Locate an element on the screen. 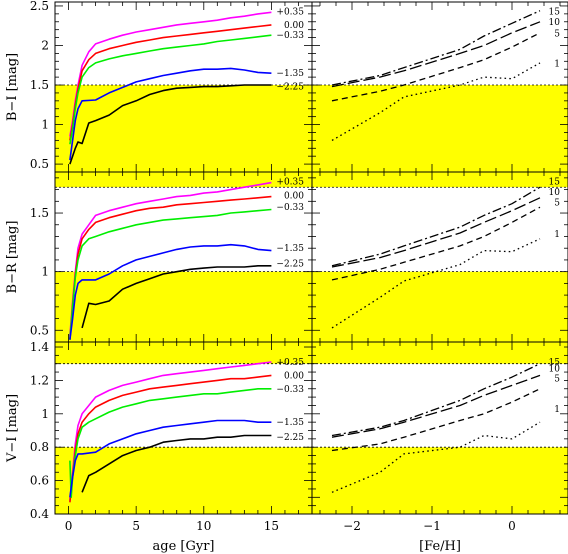 The height and width of the screenshot is (554, 568). y-axis-label: V−I [mag] is located at coordinates (12, 428).